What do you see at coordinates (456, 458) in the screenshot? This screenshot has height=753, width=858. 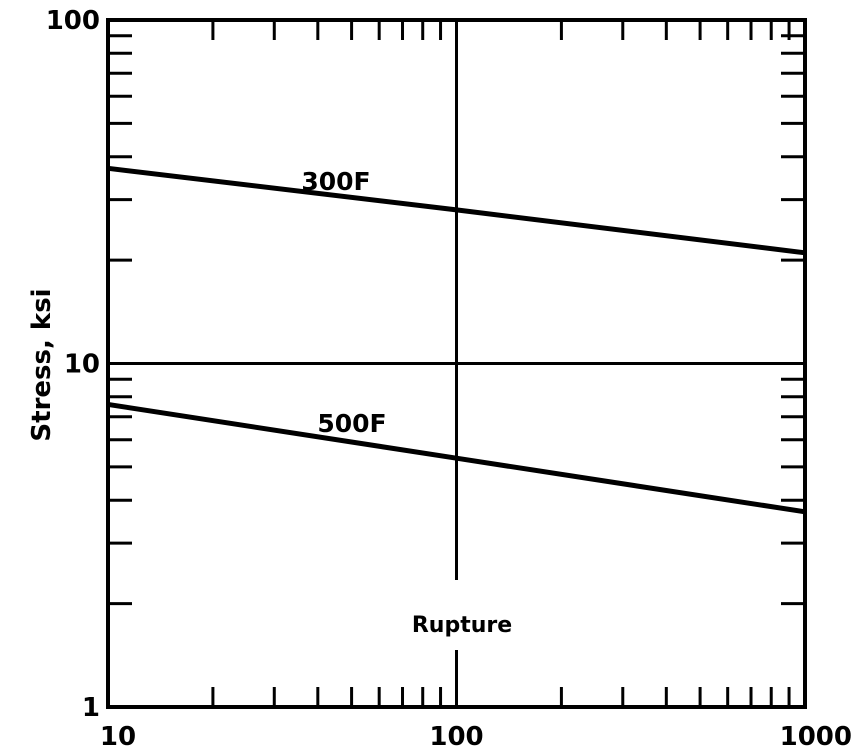 I see `series-line-500F` at bounding box center [456, 458].